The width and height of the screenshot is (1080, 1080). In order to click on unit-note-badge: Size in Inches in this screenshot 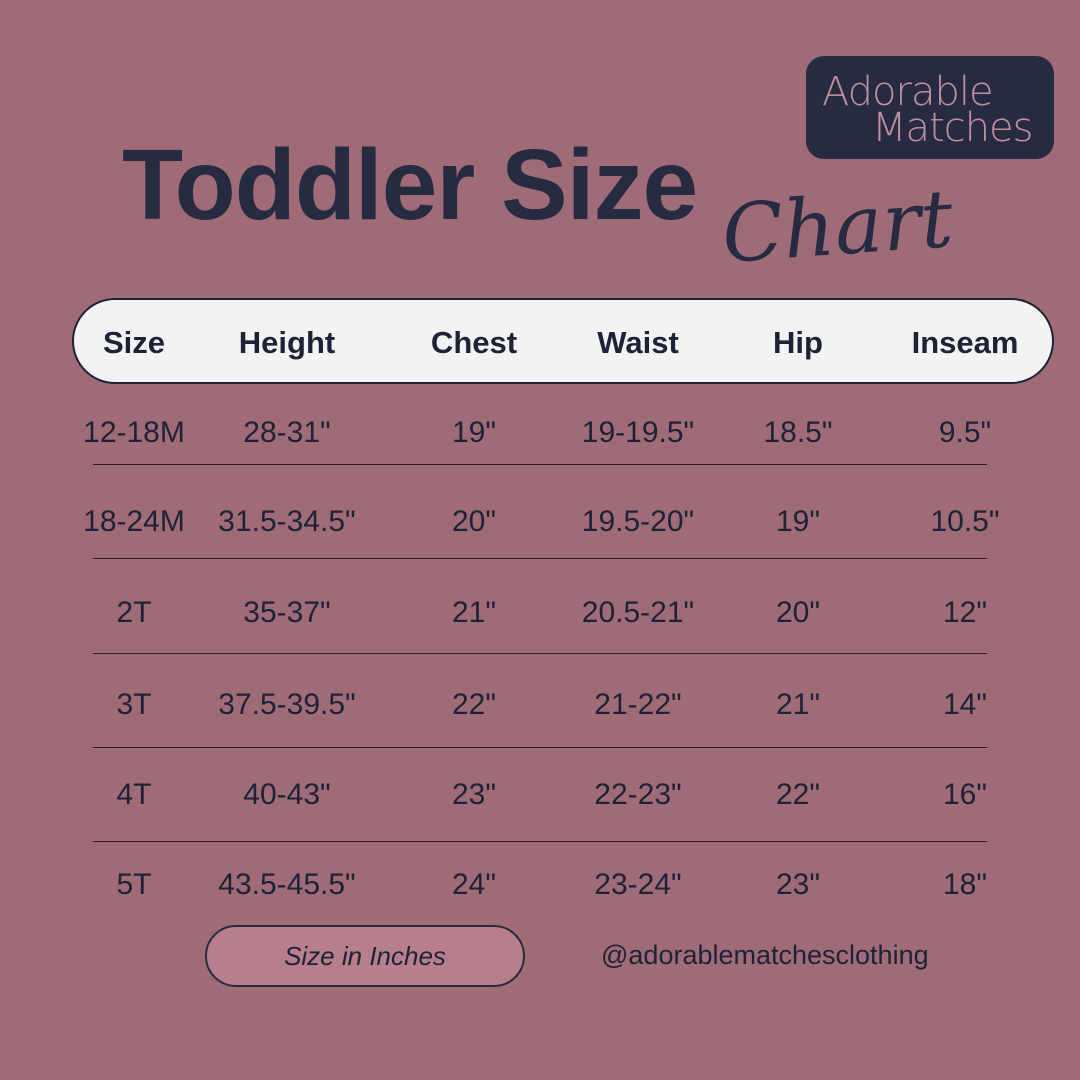, I will do `click(365, 956)`.